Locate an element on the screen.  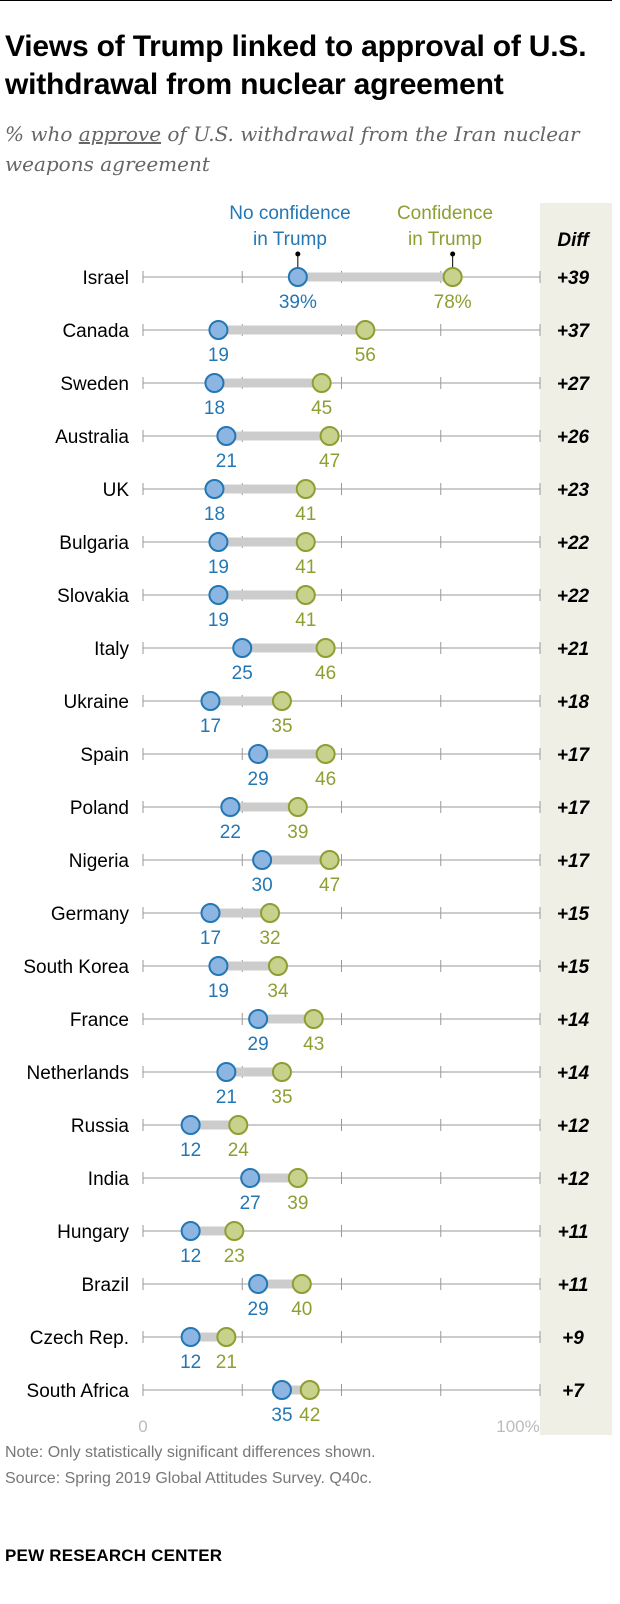
axis-min-label: 0 is located at coordinates (142, 1426).